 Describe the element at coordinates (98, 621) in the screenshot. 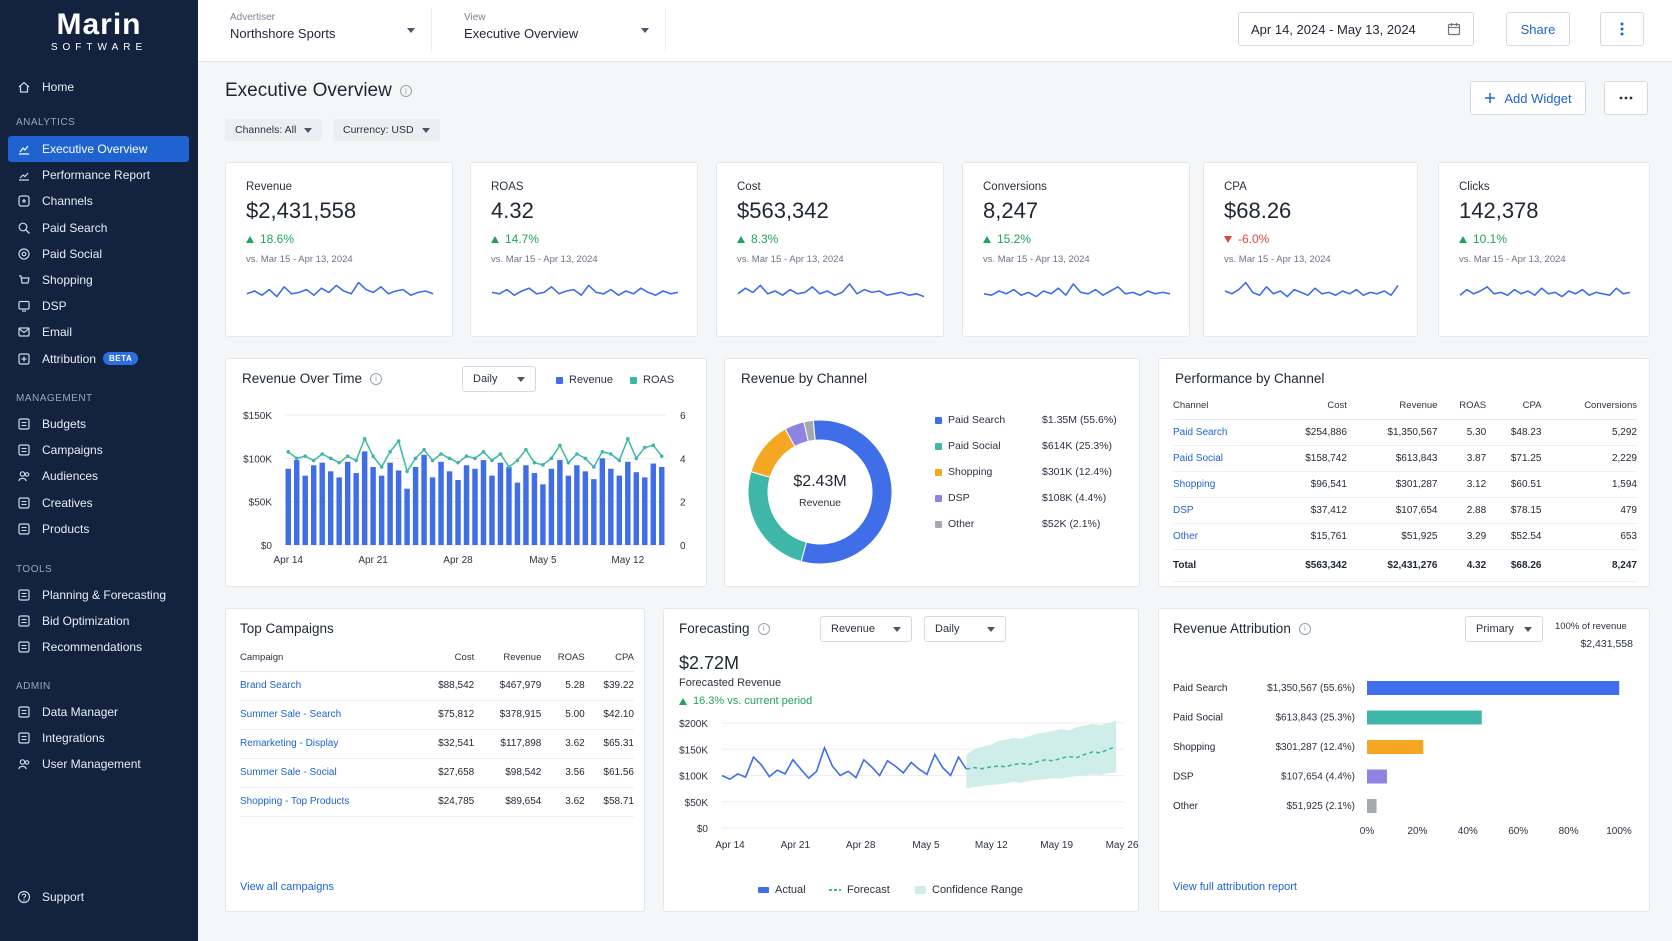

I see `sidebar-item-bid-optimization: Bid Optimization` at that location.